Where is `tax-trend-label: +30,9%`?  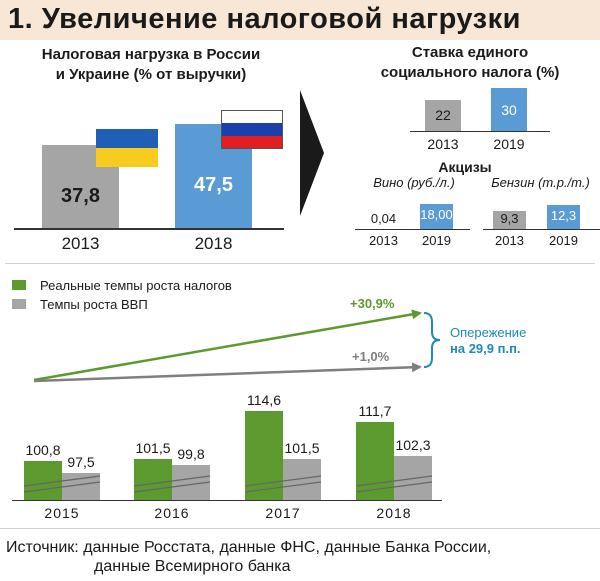
tax-trend-label: +30,9% is located at coordinates (372, 303).